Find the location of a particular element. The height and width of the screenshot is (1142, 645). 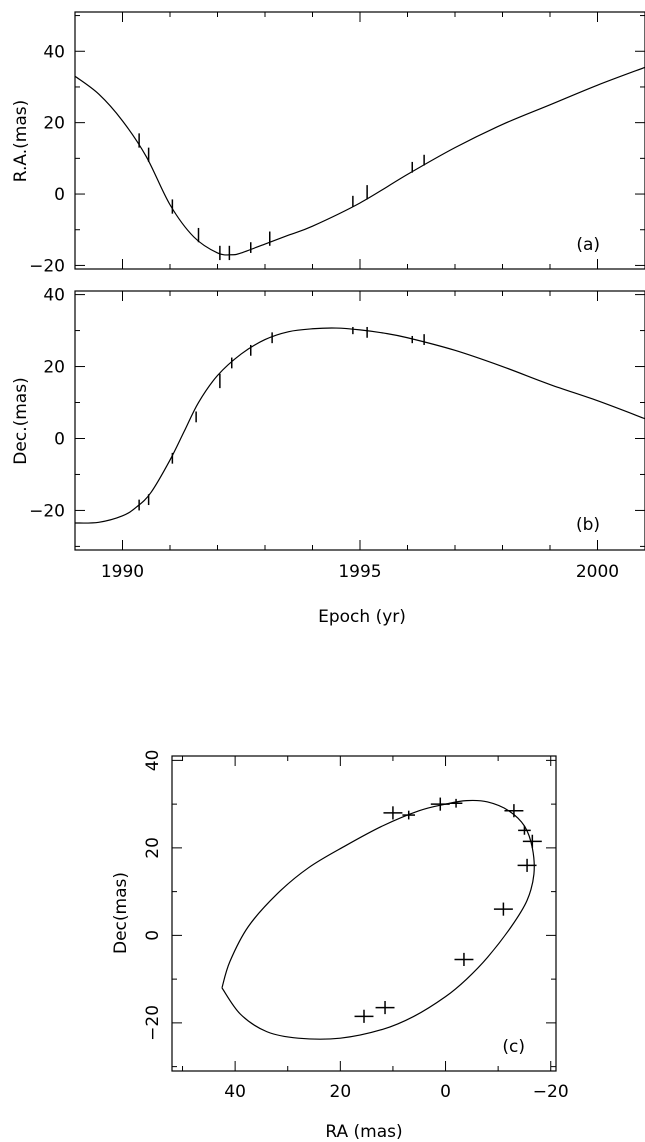

panel-a-data-points is located at coordinates (281, 197).